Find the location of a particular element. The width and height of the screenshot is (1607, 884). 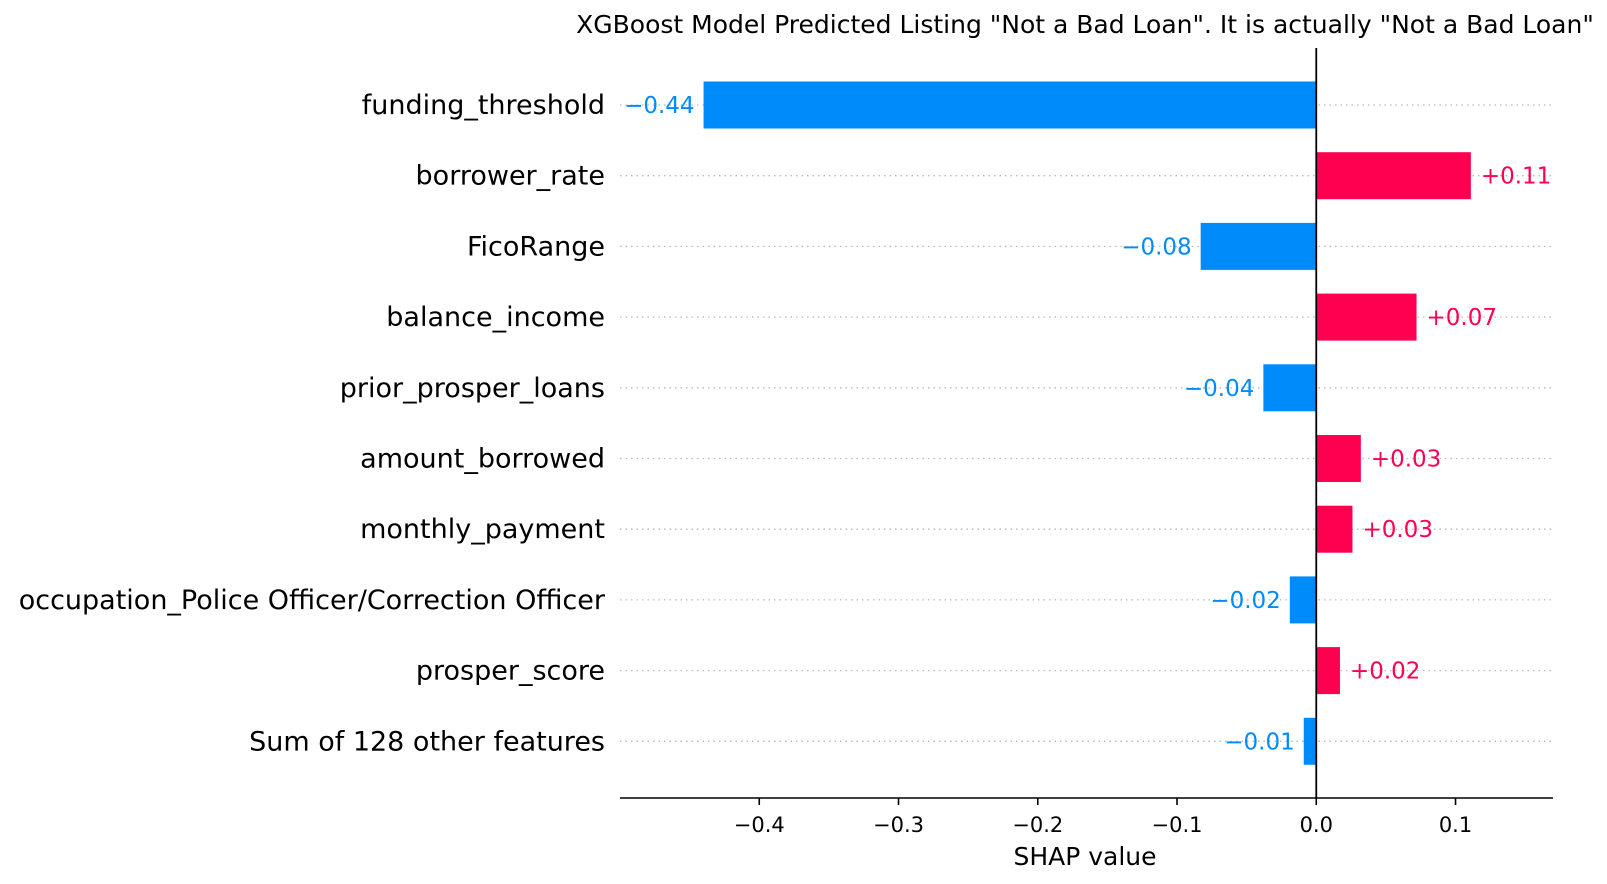

bar-value-label: −0.44 is located at coordinates (659, 106).